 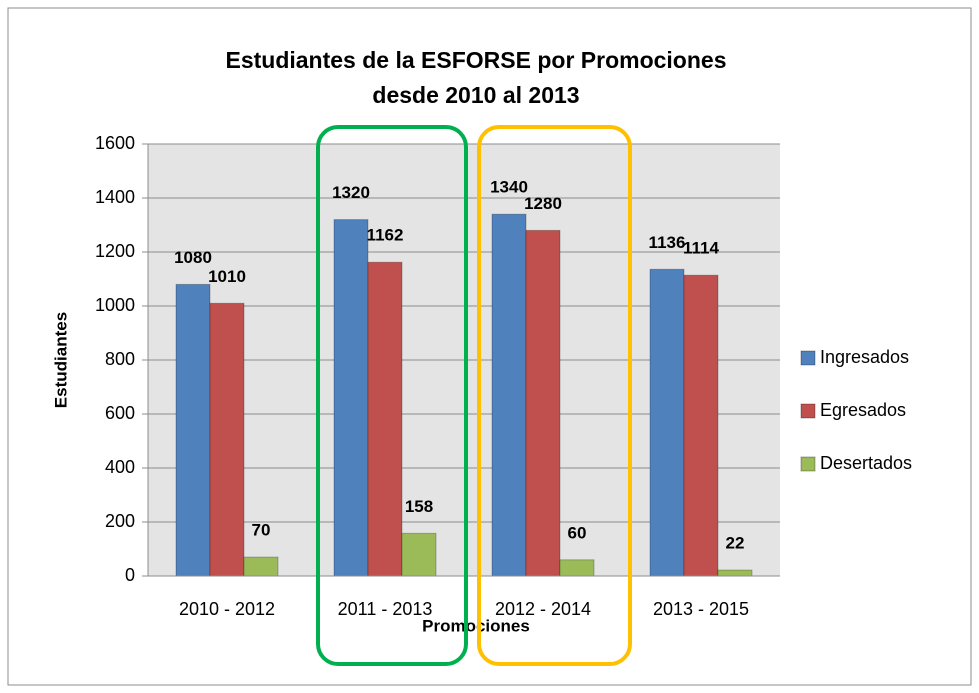 What do you see at coordinates (864, 357) in the screenshot?
I see `legend-label: Ingresados` at bounding box center [864, 357].